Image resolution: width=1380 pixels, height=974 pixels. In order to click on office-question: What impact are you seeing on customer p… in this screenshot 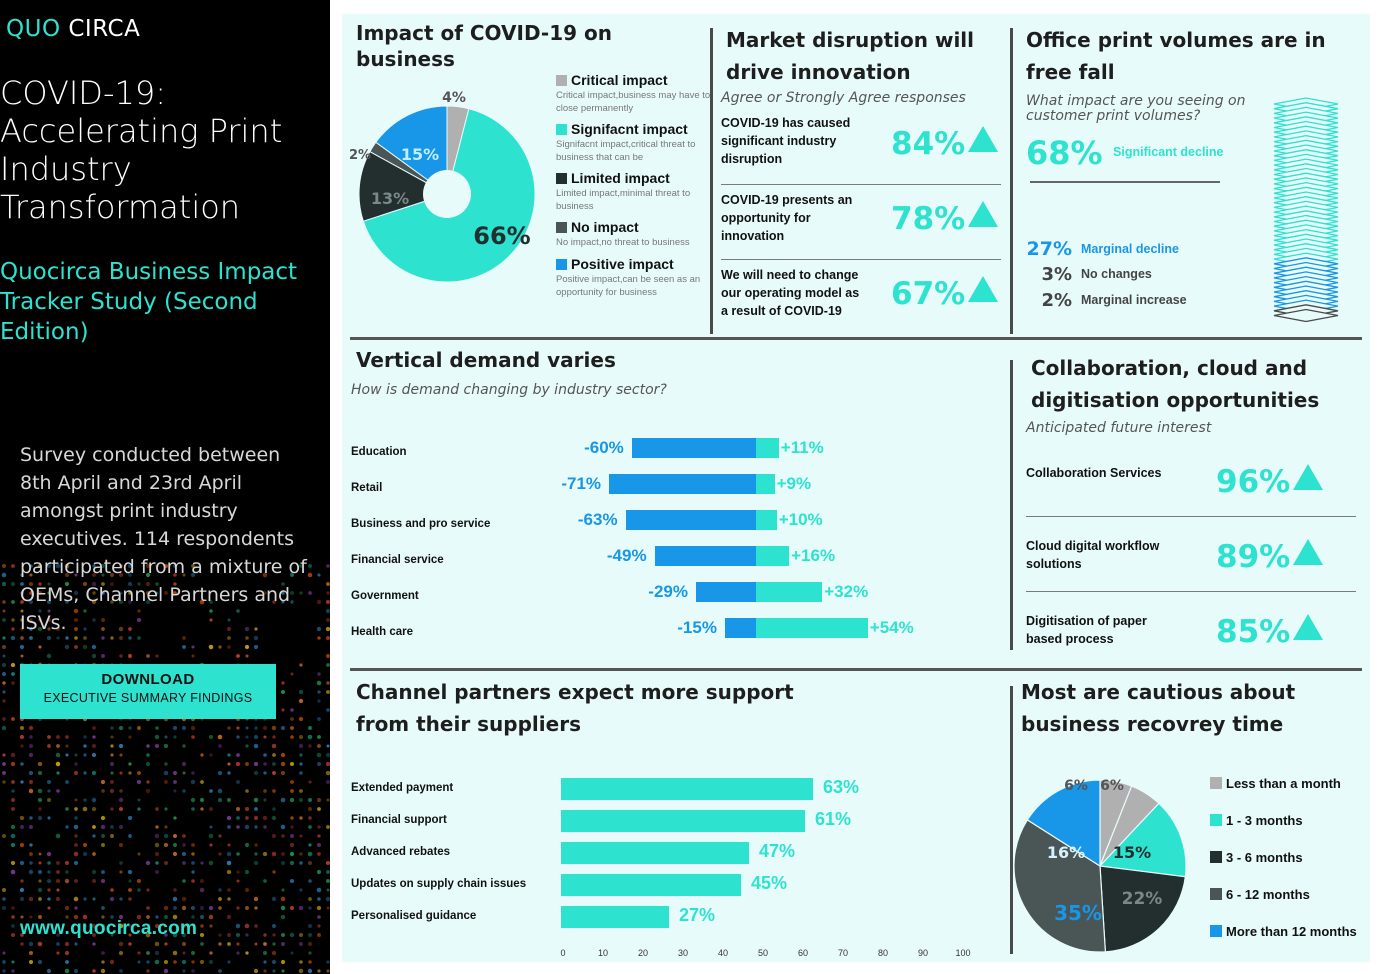, I will do `click(1136, 108)`.